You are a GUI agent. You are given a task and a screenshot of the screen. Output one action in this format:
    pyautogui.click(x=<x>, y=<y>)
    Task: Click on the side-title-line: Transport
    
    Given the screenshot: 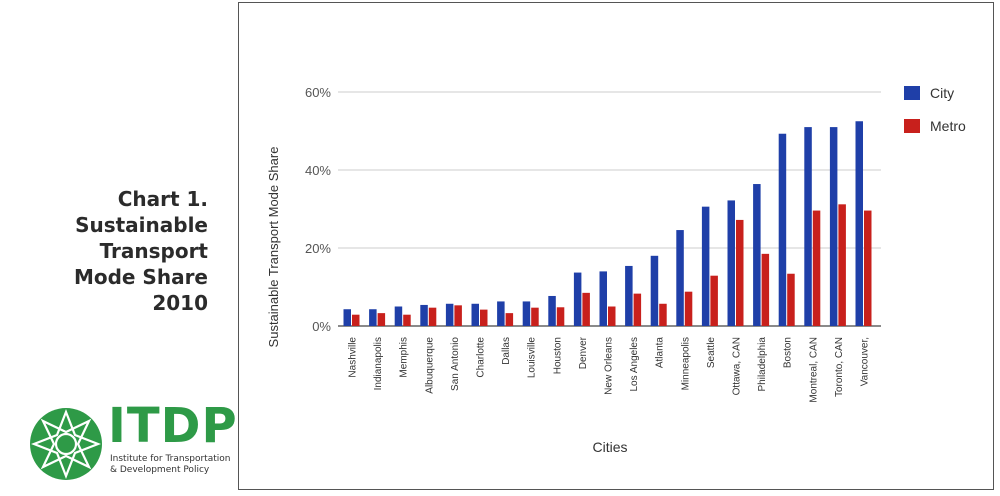 What is the action you would take?
    pyautogui.click(x=153, y=251)
    